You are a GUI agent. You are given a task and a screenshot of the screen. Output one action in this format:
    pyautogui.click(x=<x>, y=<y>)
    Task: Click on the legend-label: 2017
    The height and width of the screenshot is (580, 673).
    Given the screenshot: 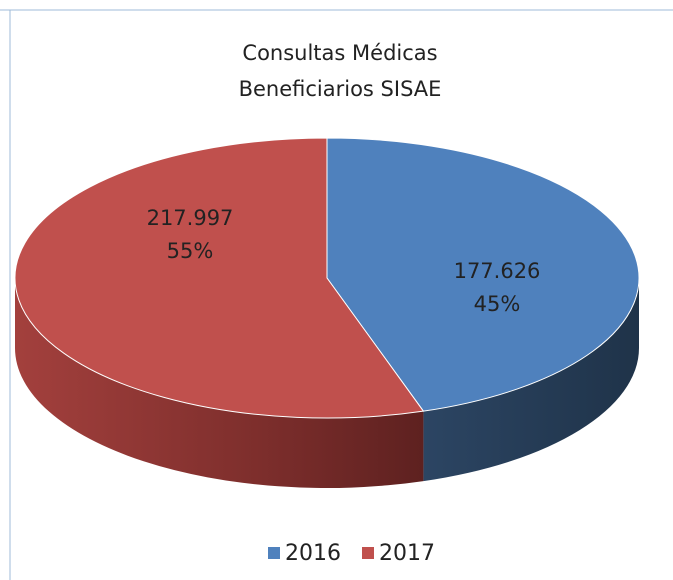 What is the action you would take?
    pyautogui.click(x=407, y=553)
    